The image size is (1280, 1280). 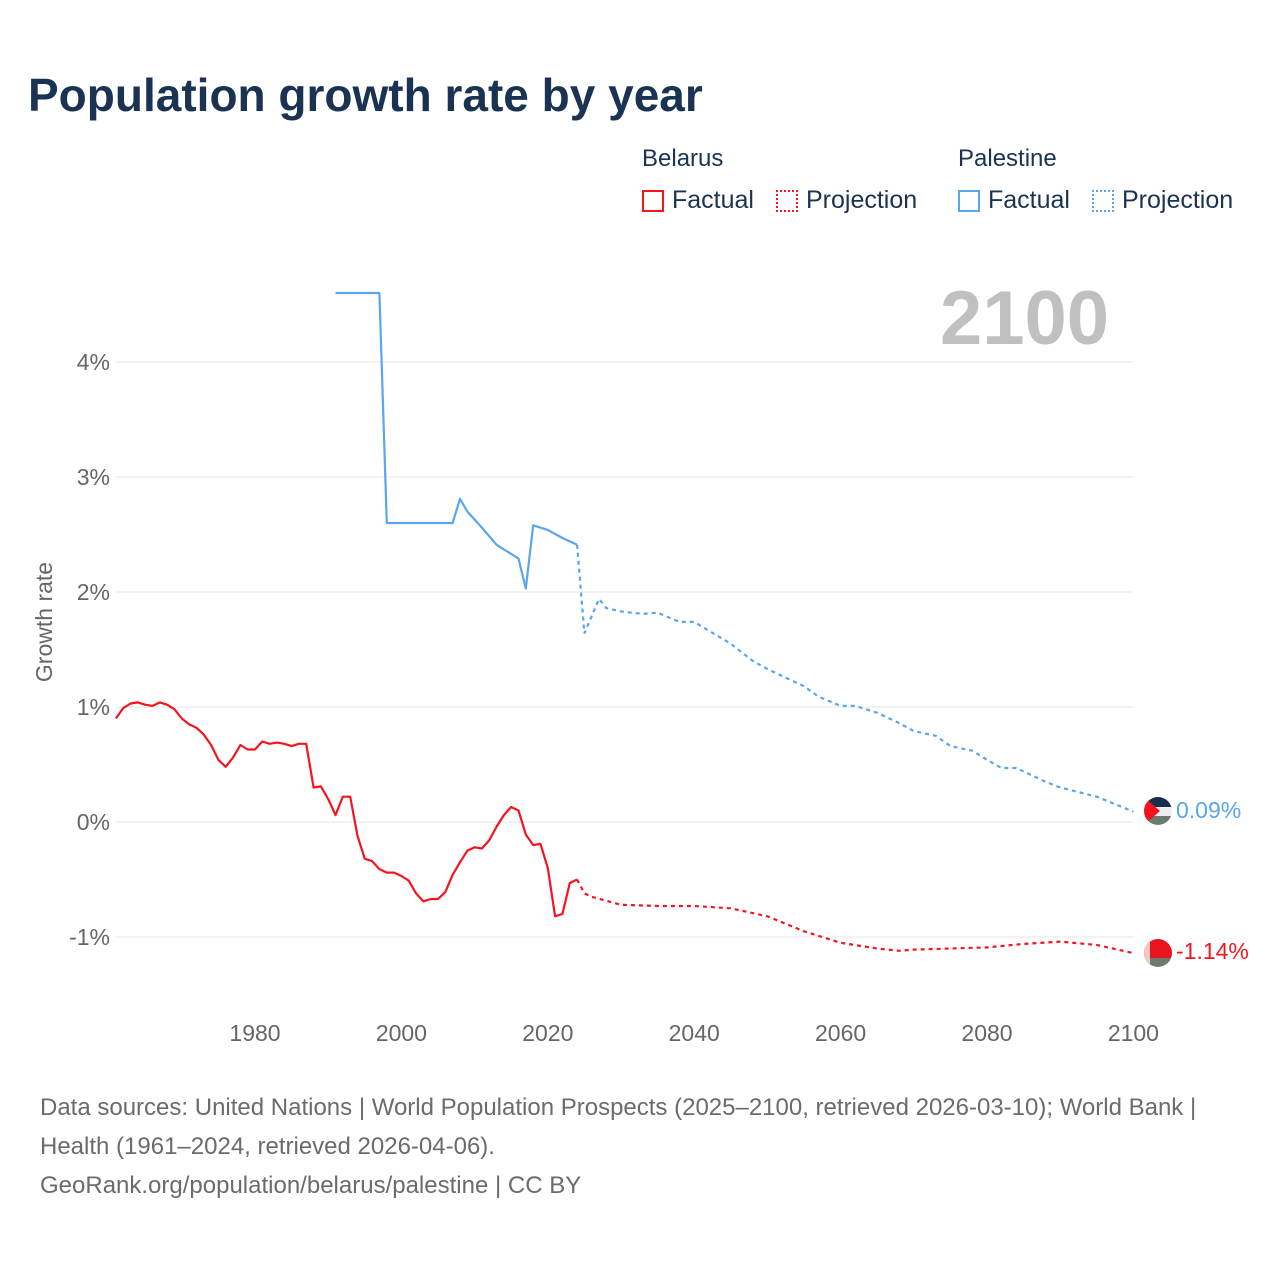 What do you see at coordinates (346, 809) in the screenshot?
I see `belarus-factual-line` at bounding box center [346, 809].